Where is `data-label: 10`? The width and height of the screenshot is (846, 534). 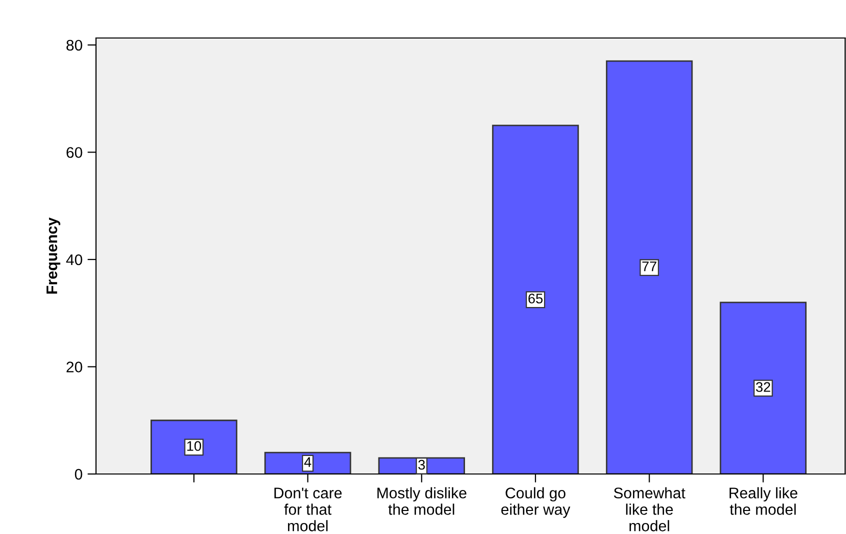 data-label: 10 is located at coordinates (194, 446).